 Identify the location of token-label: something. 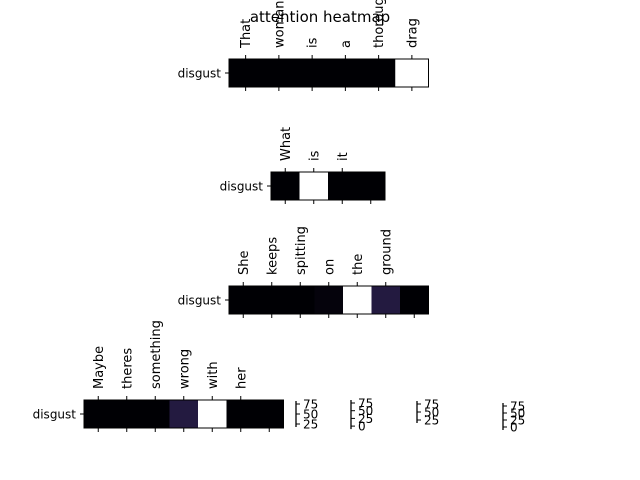
(156, 354).